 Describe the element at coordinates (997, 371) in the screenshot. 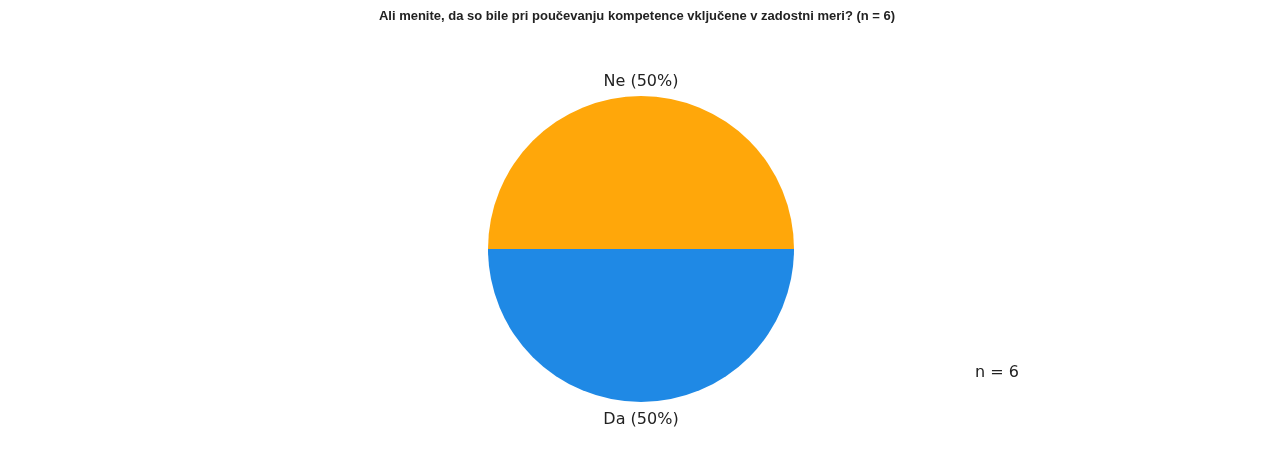

I see `text: n = 6` at that location.